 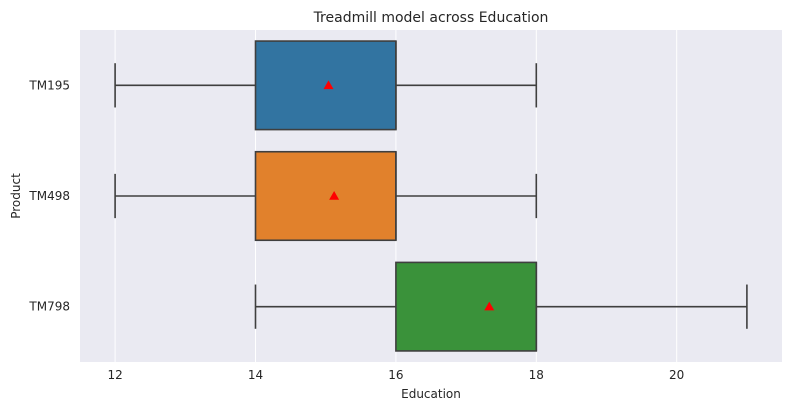 What do you see at coordinates (395, 375) in the screenshot?
I see `x-tick-label: 16` at bounding box center [395, 375].